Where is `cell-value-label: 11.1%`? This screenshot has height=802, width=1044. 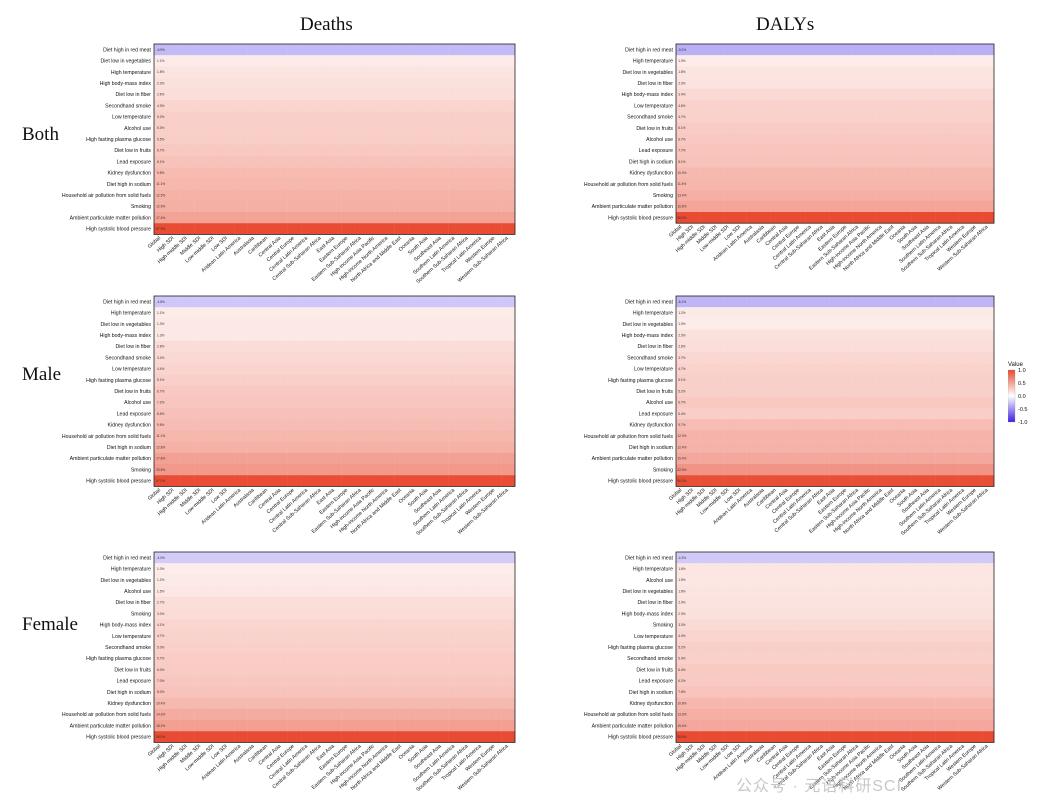 cell-value-label: 11.1% is located at coordinates (160, 436).